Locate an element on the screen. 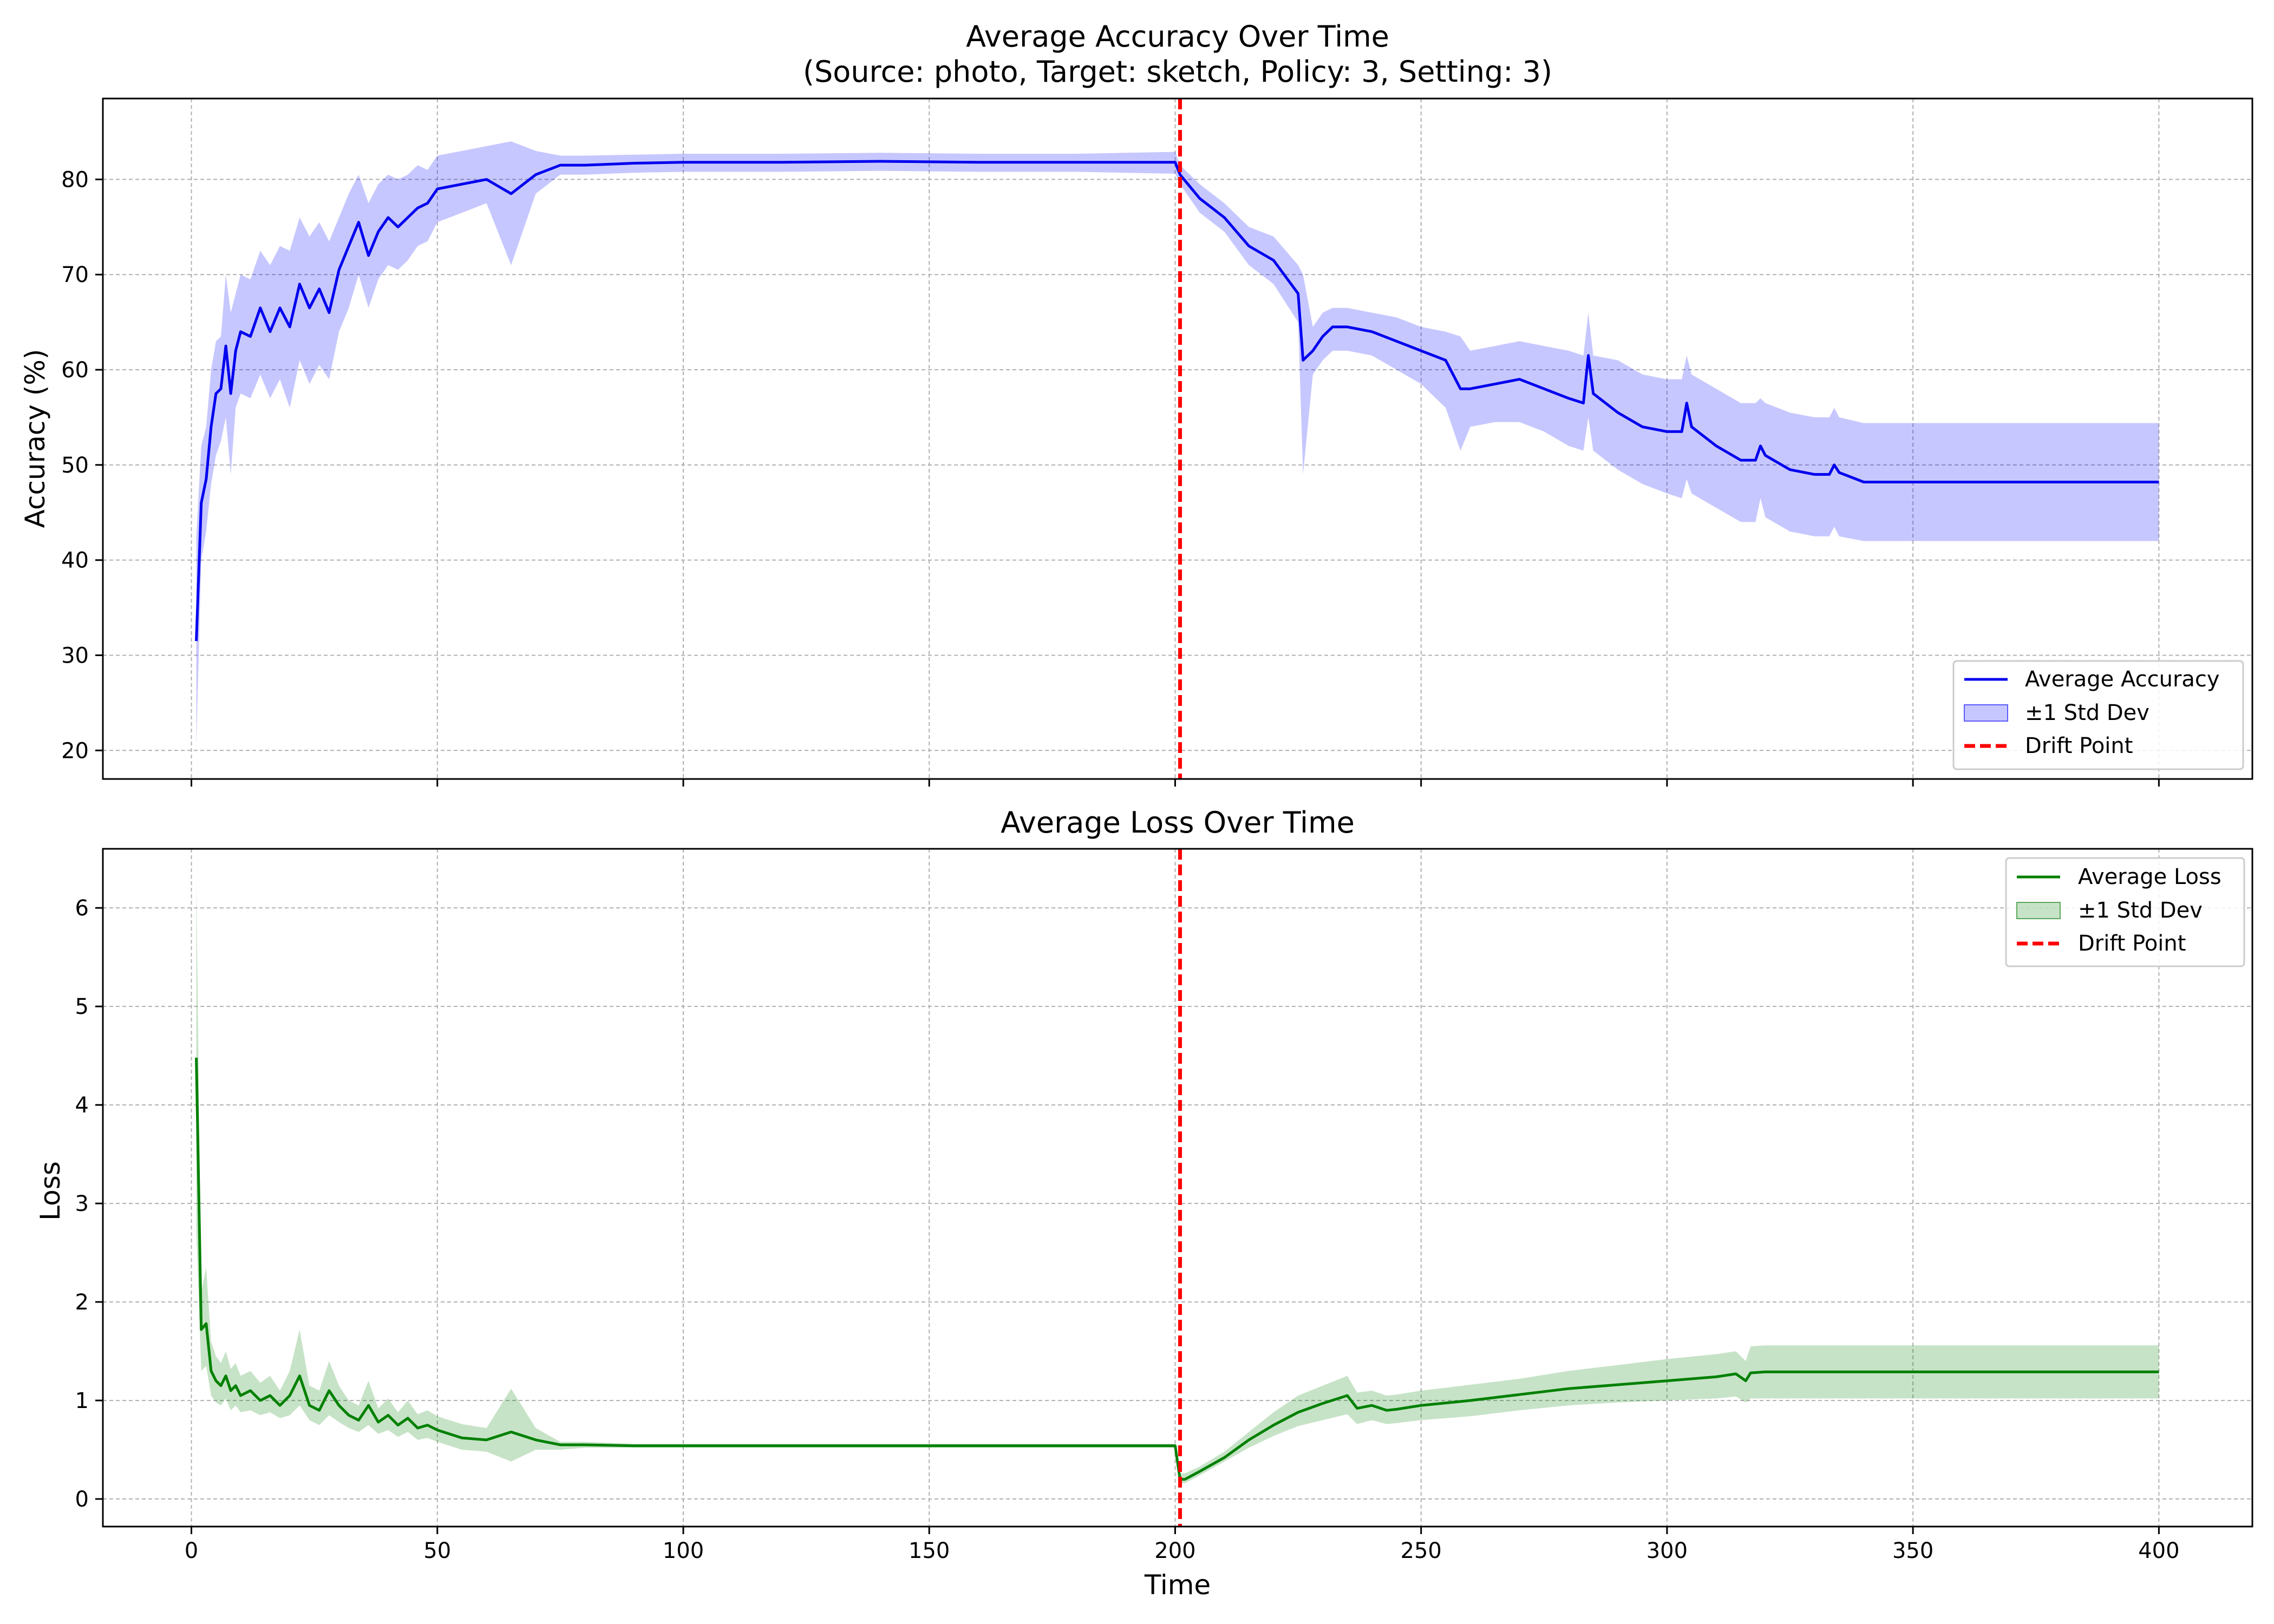  legend-avg-accuracy-label: Average Accuracy is located at coordinates (2123, 679).